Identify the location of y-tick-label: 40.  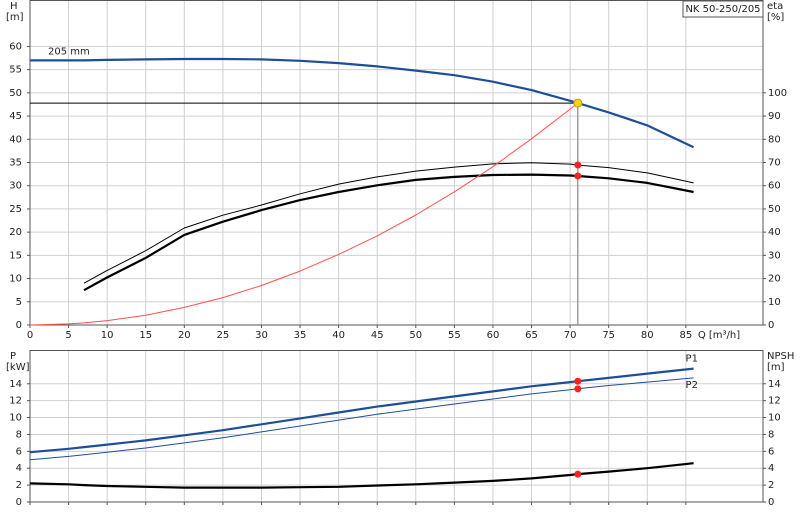
(15, 139).